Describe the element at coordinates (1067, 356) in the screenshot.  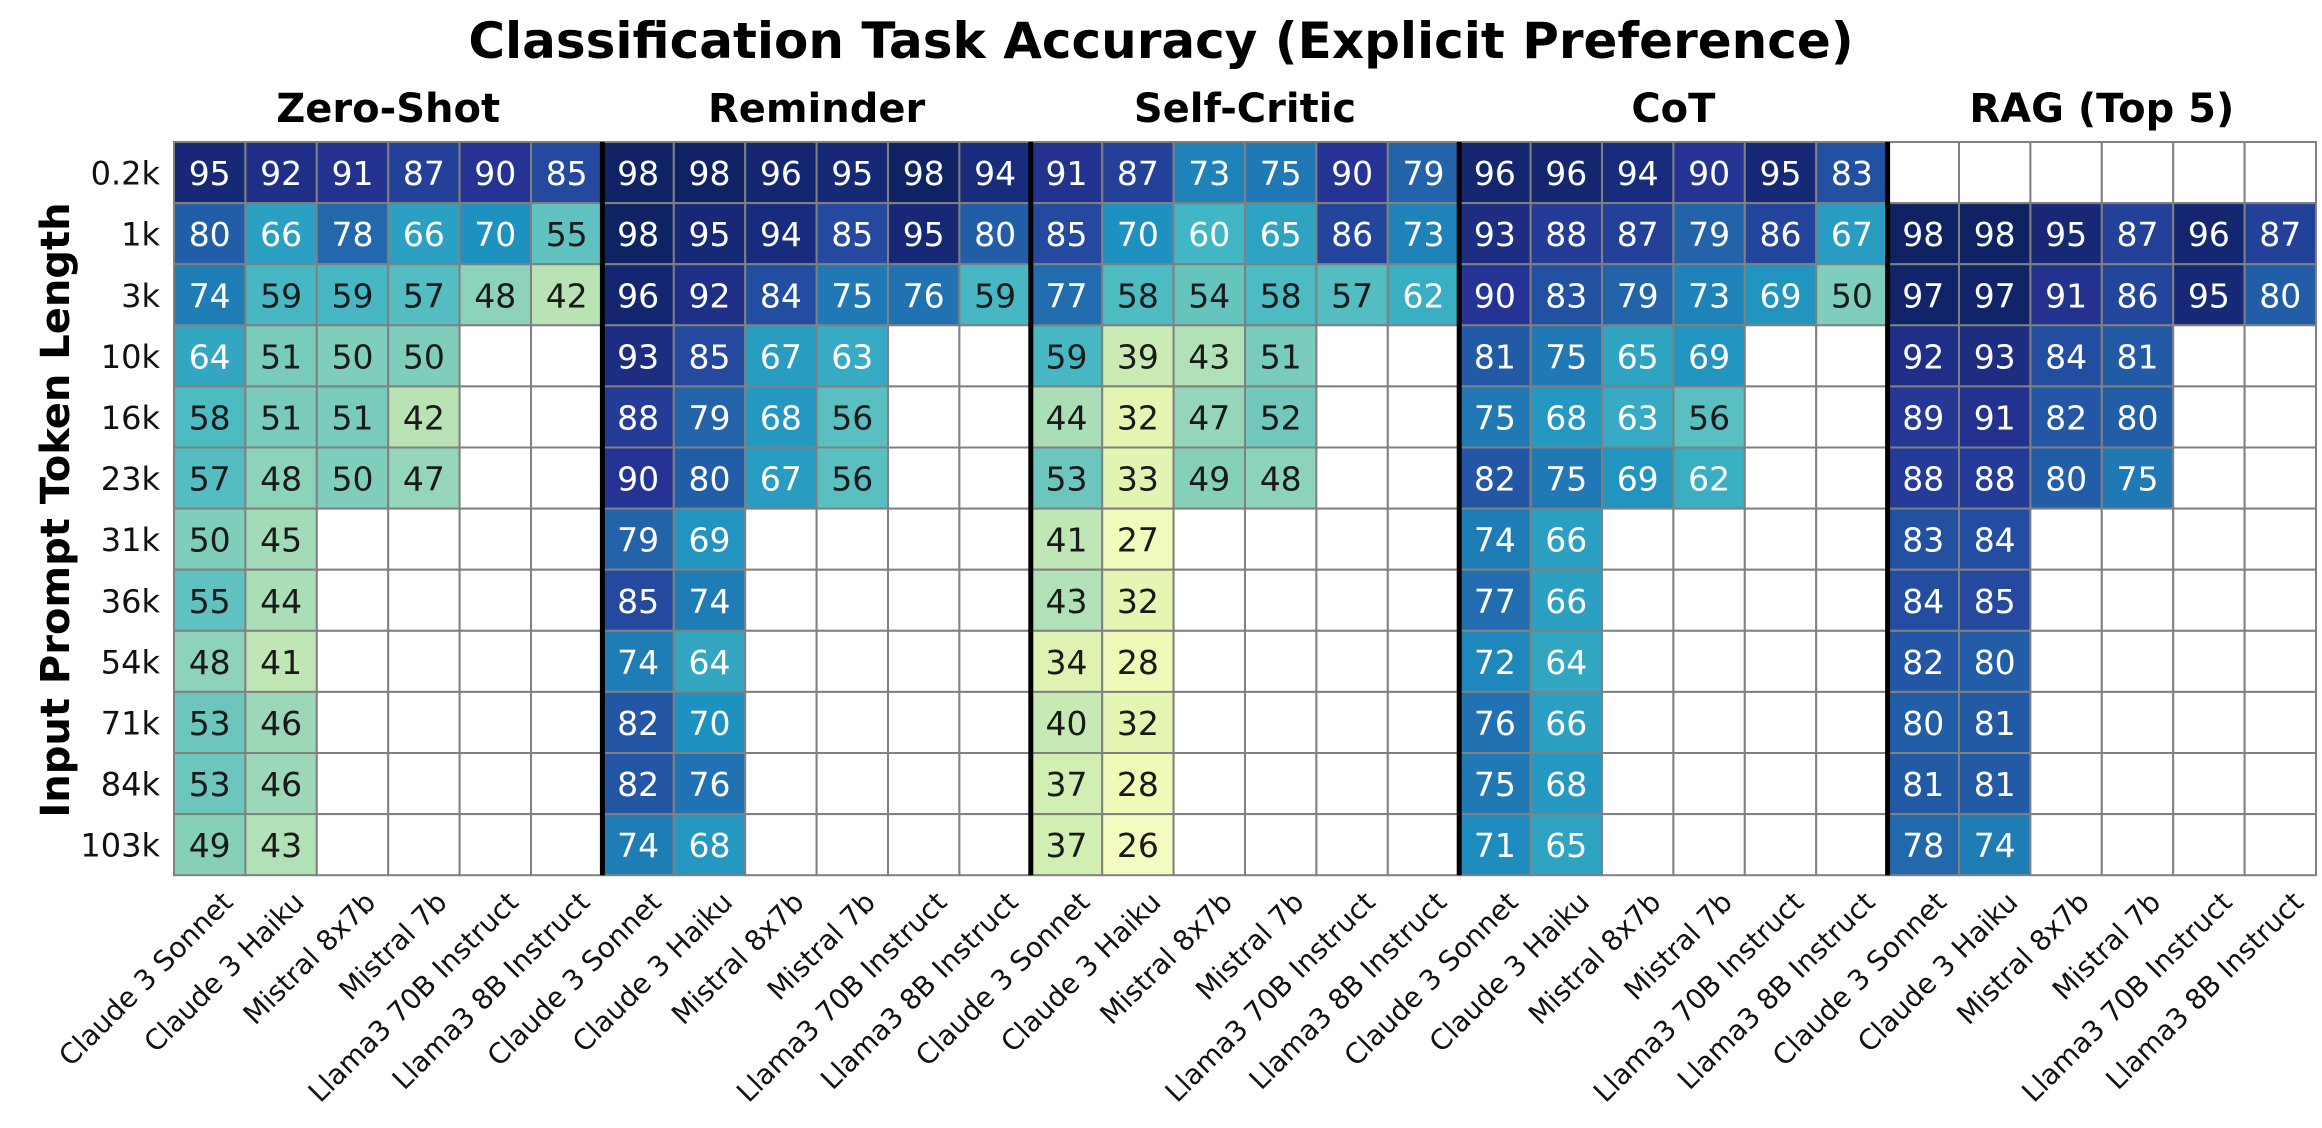
I see `cell-value-label: 59` at that location.